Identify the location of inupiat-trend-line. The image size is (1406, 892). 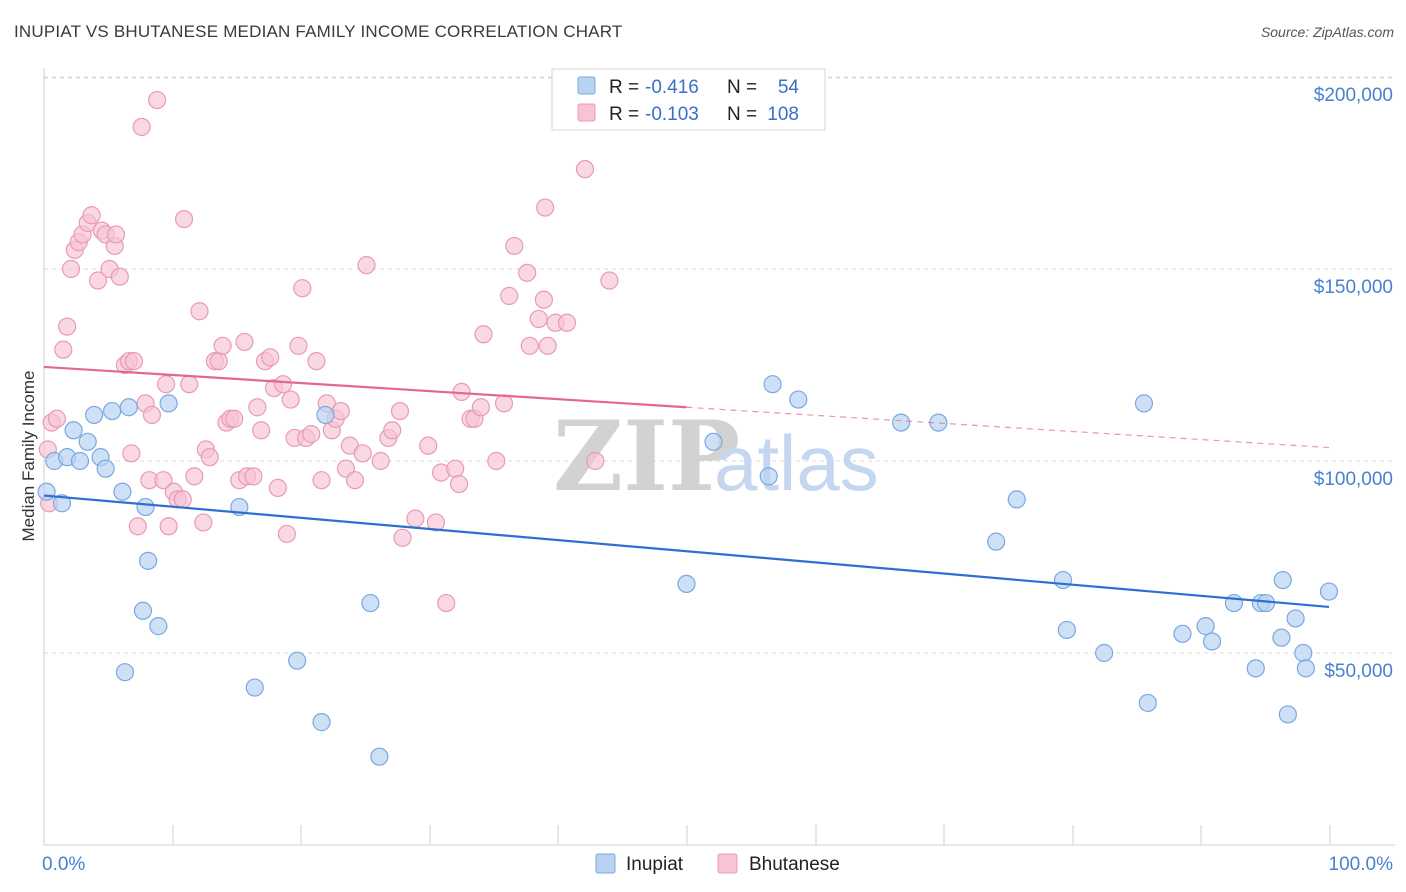
(686, 551).